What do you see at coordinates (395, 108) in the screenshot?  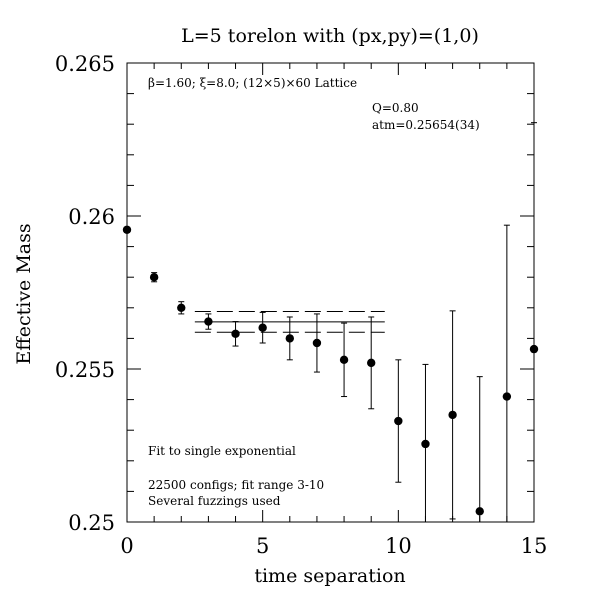 I see `q-annotation: Q=0.80` at bounding box center [395, 108].